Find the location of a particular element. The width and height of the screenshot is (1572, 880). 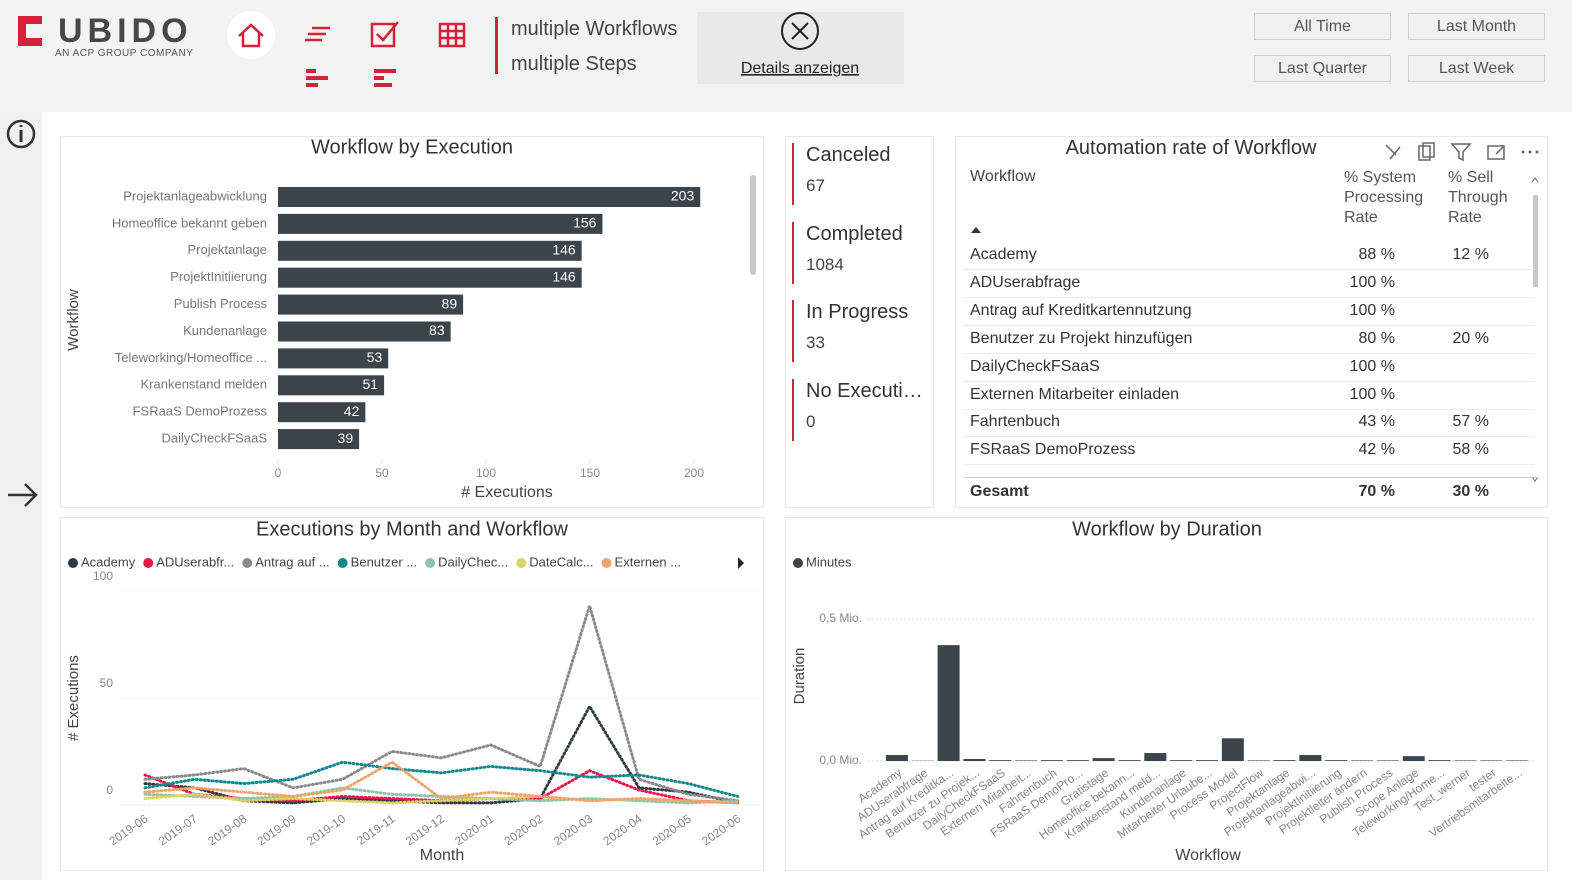

table-cell: ADUserabfrage is located at coordinates (1025, 282).